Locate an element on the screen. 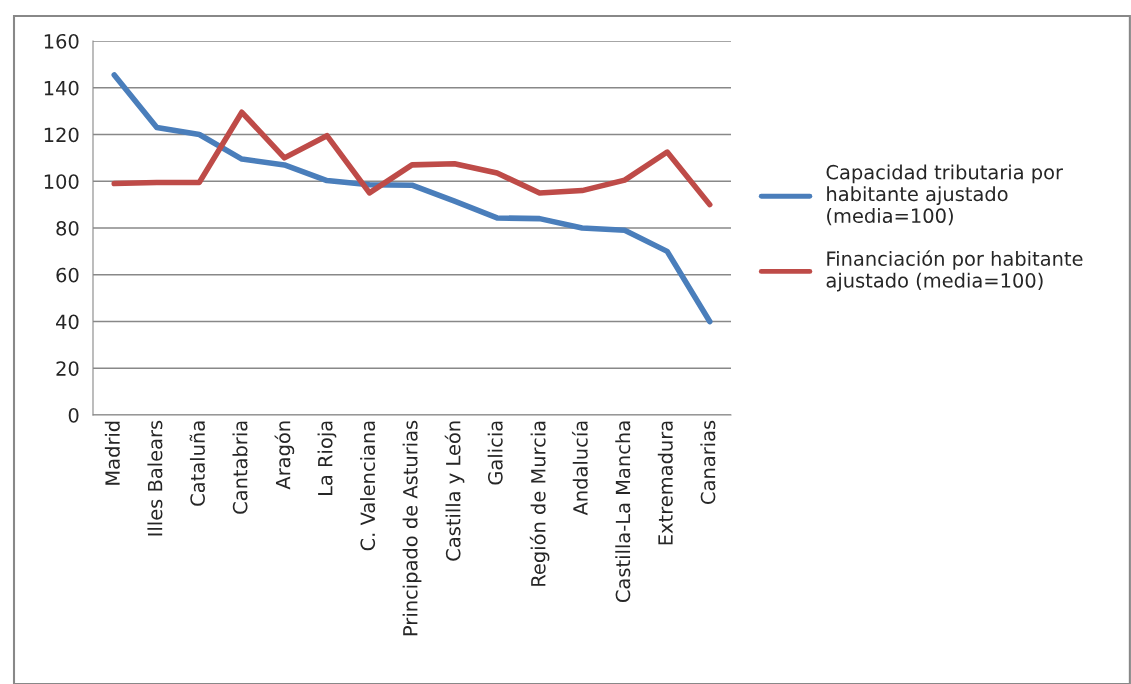 This screenshot has height=684, width=1131. y-tick-label: 80 is located at coordinates (67, 228).